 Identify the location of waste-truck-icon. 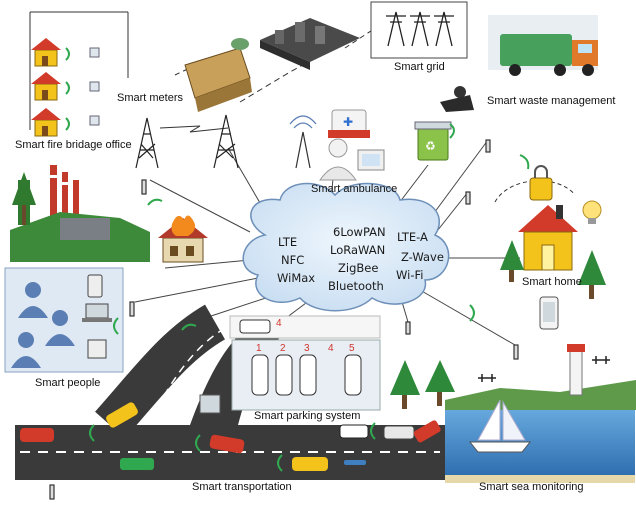
(543, 45).